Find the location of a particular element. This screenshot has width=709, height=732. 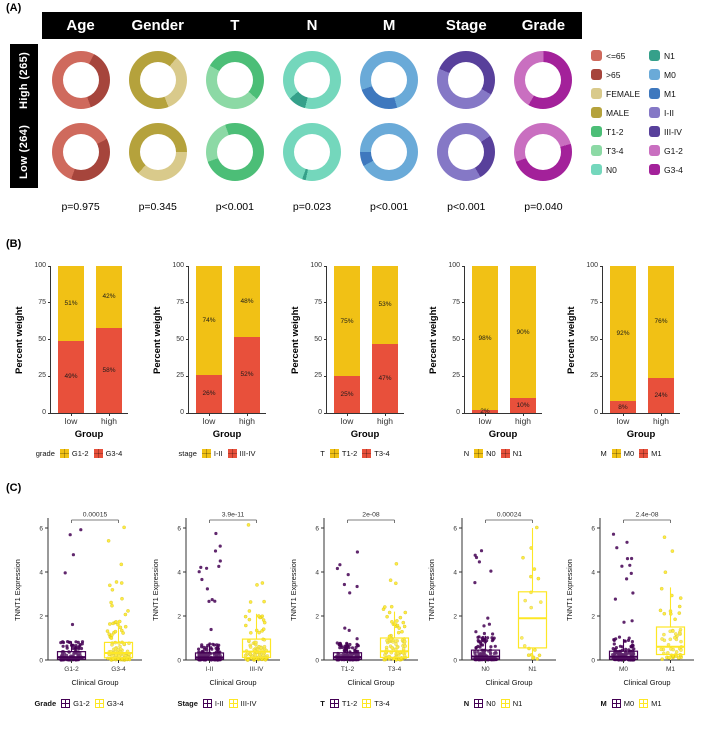

donut-gender-high is located at coordinates (157, 80).